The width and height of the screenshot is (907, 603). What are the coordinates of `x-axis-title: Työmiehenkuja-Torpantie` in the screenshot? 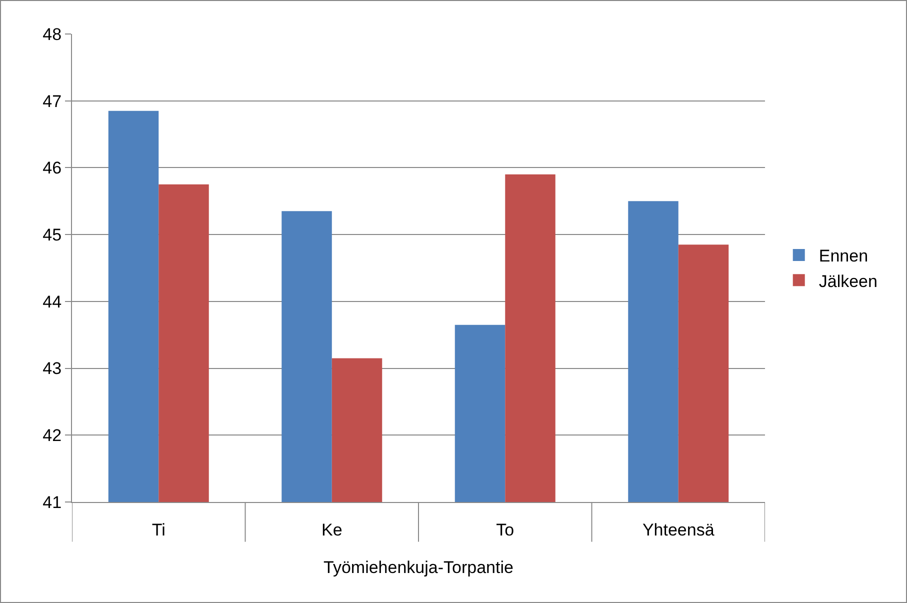 It's located at (419, 567).